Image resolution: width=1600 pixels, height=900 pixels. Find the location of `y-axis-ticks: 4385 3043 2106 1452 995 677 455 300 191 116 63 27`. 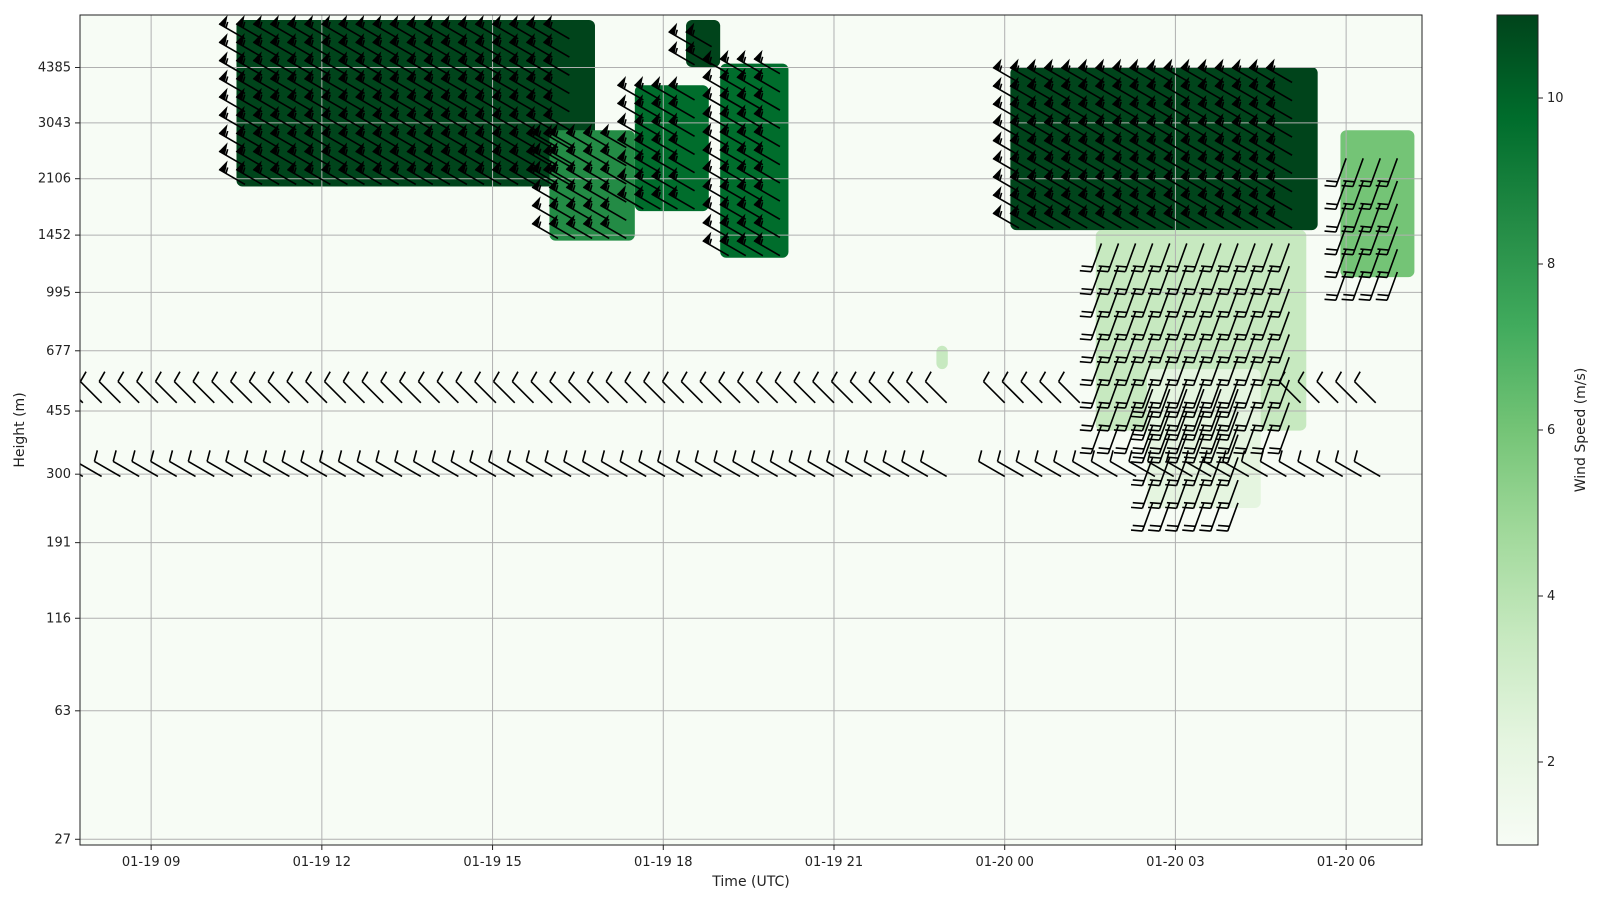

y-axis-ticks: 4385 3043 2106 1452 995 677 455 300 191 116 63 27 is located at coordinates (59, 454).